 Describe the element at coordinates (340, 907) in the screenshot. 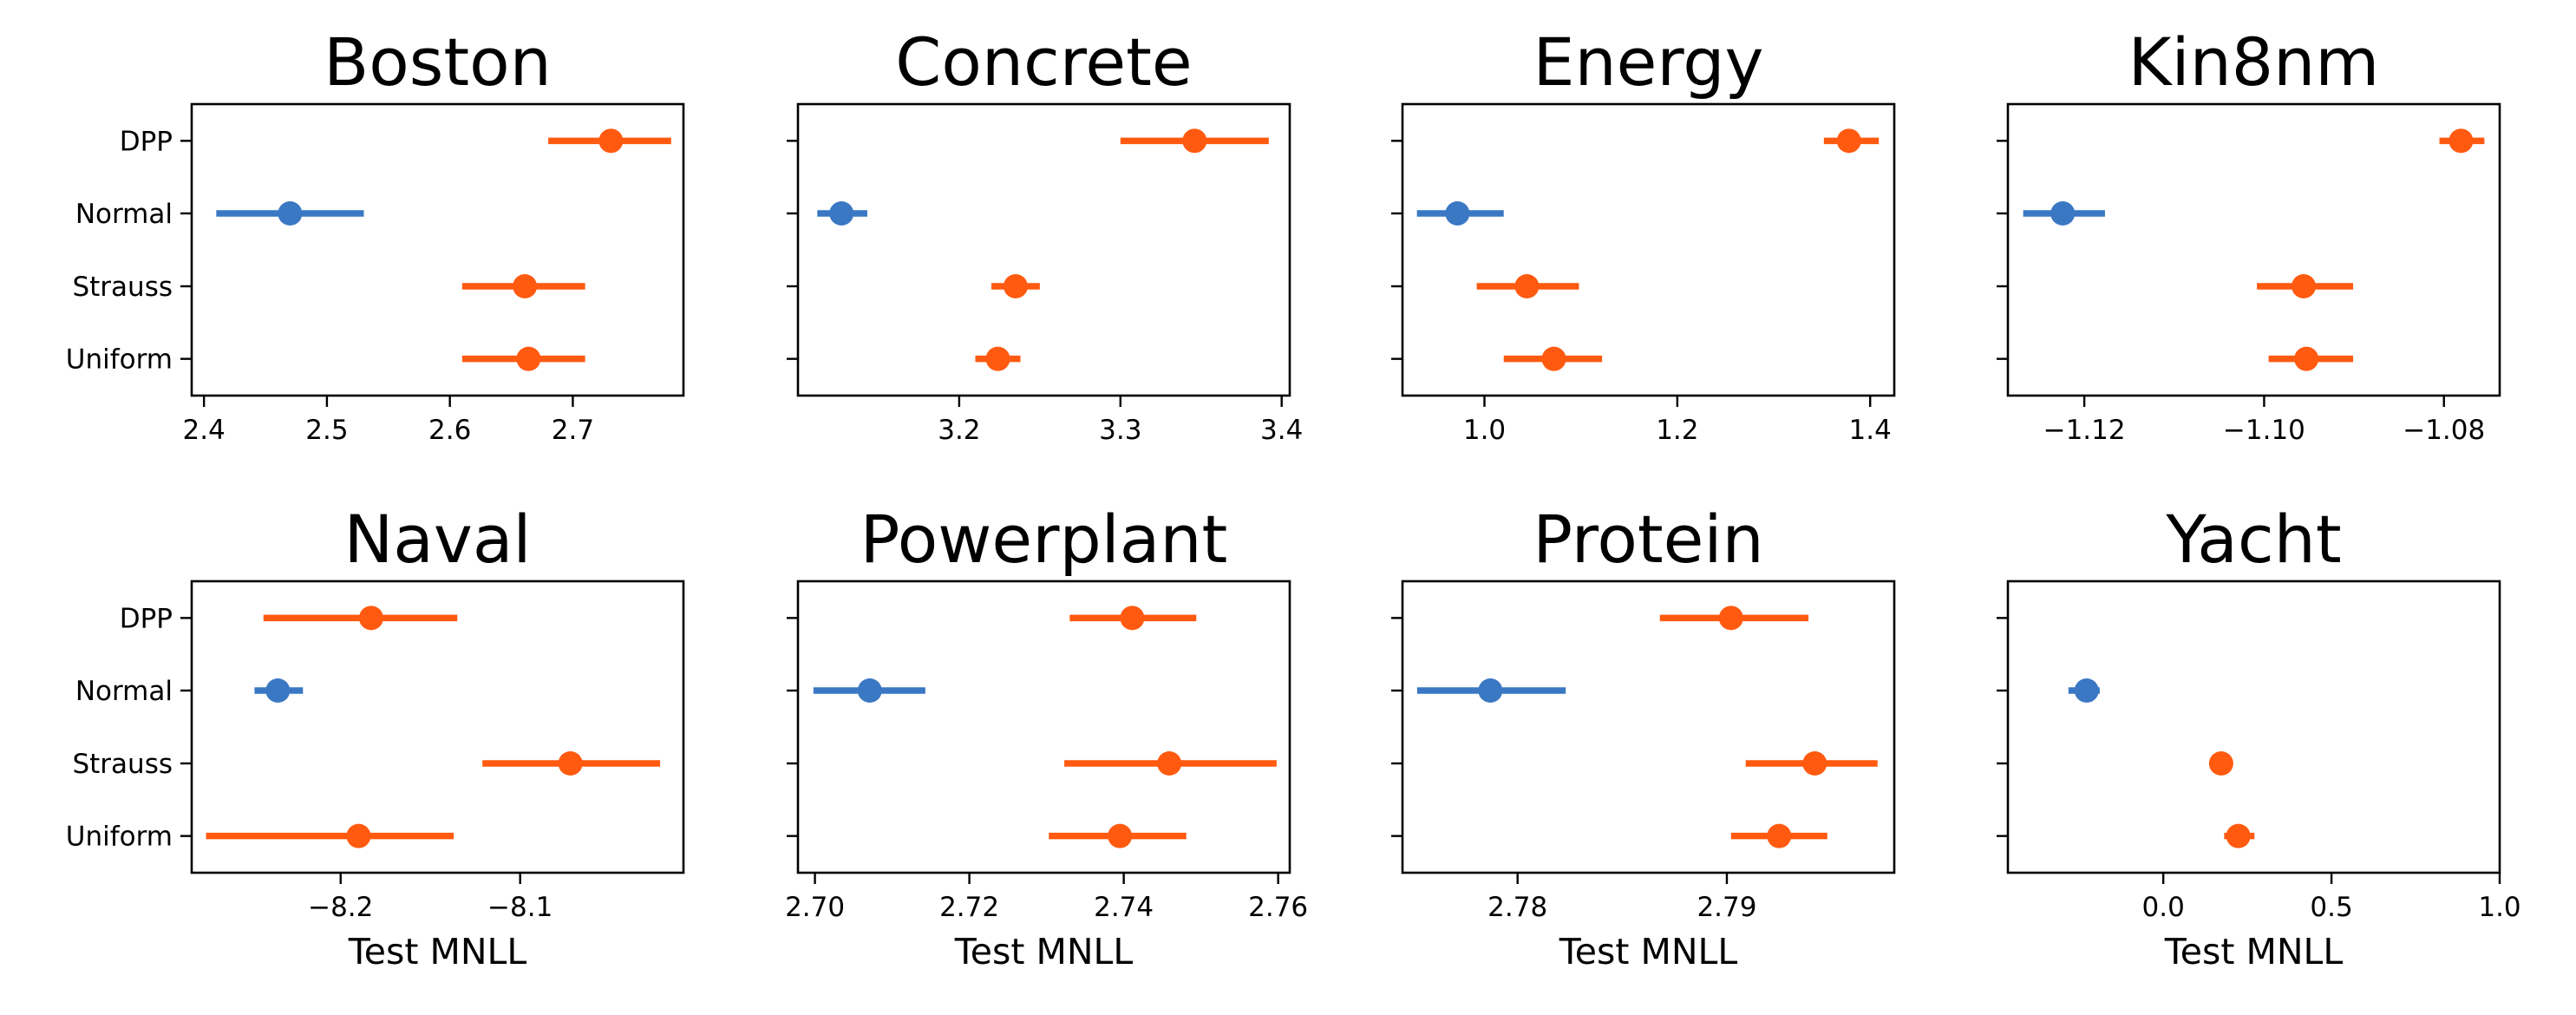

I see `x-tick-label: −8.2` at that location.